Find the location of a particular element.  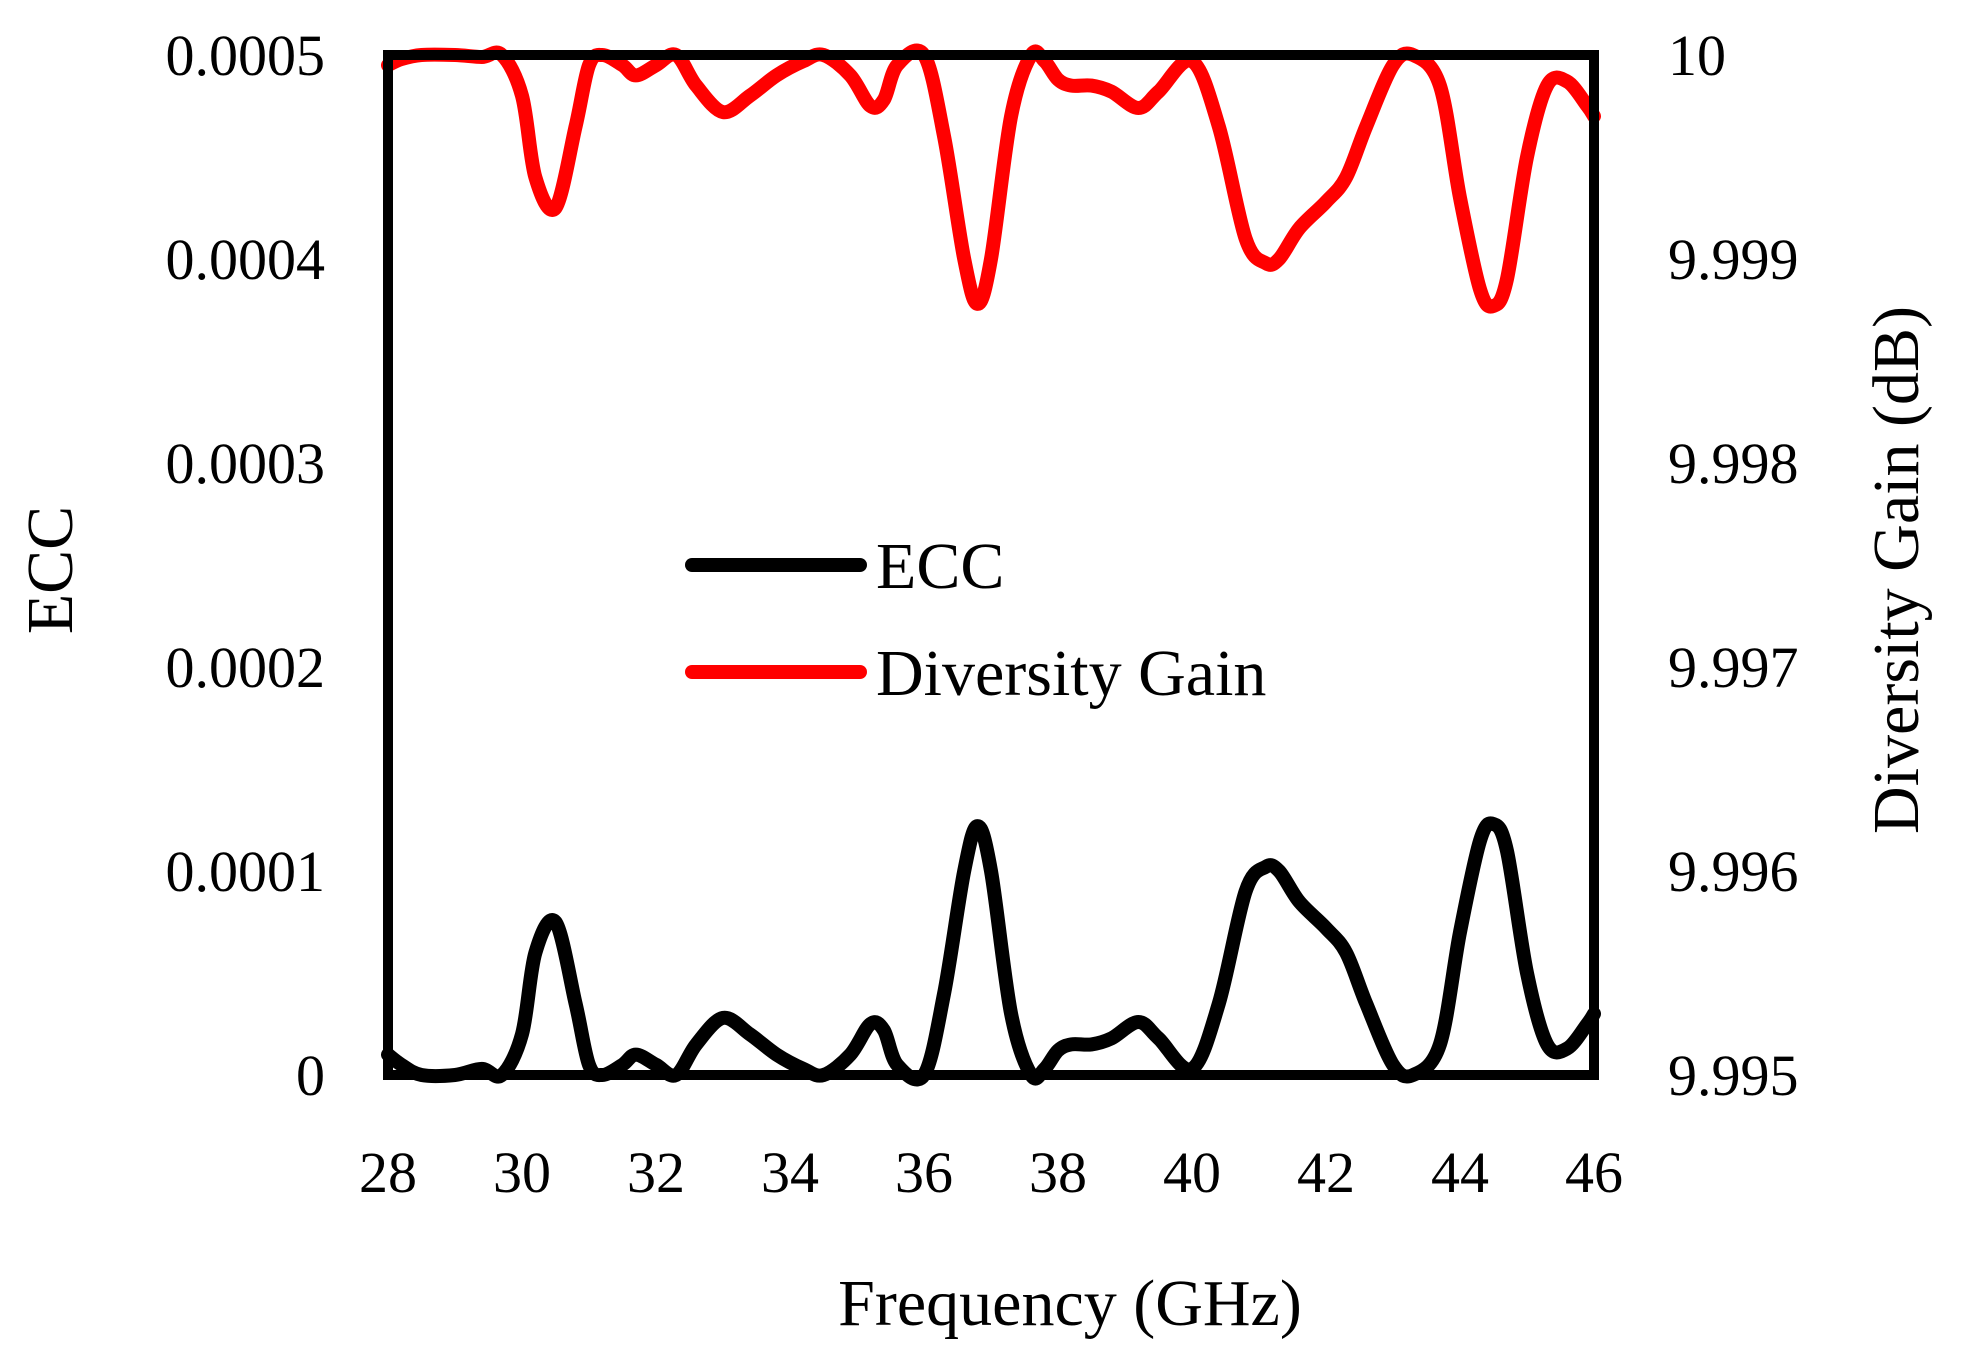

y-right-tick-label: 9.999 is located at coordinates (1733, 259).